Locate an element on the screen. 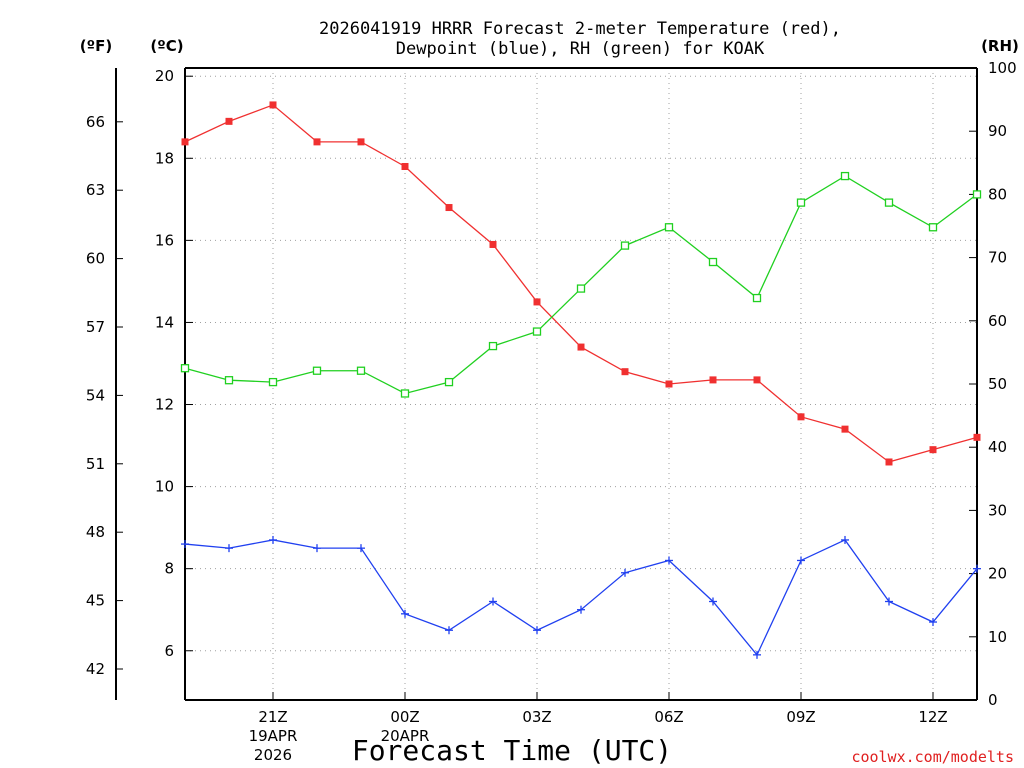  x-tick-label: 12Z is located at coordinates (932, 717).